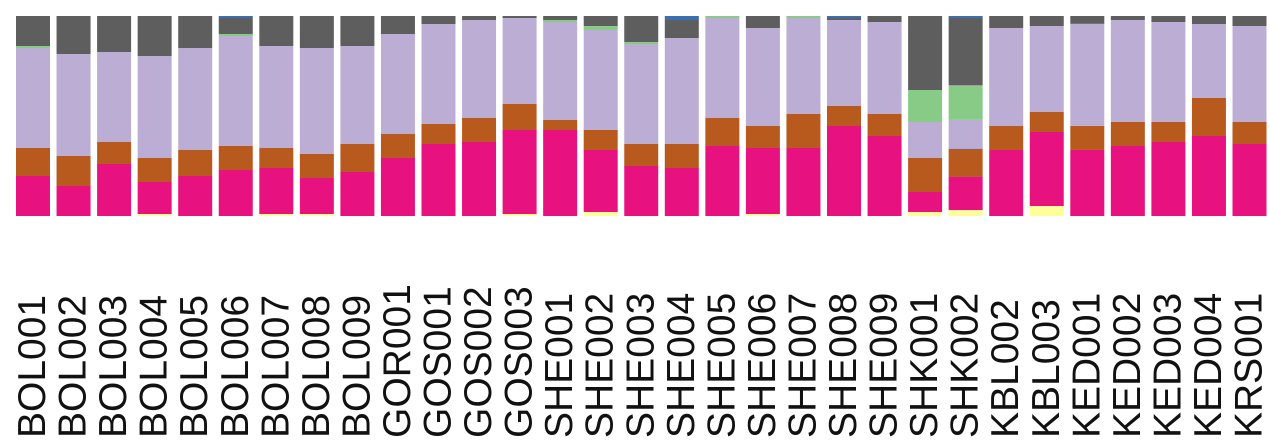  Describe the element at coordinates (154, 366) in the screenshot. I see `x-tick-label: BOL004` at that location.